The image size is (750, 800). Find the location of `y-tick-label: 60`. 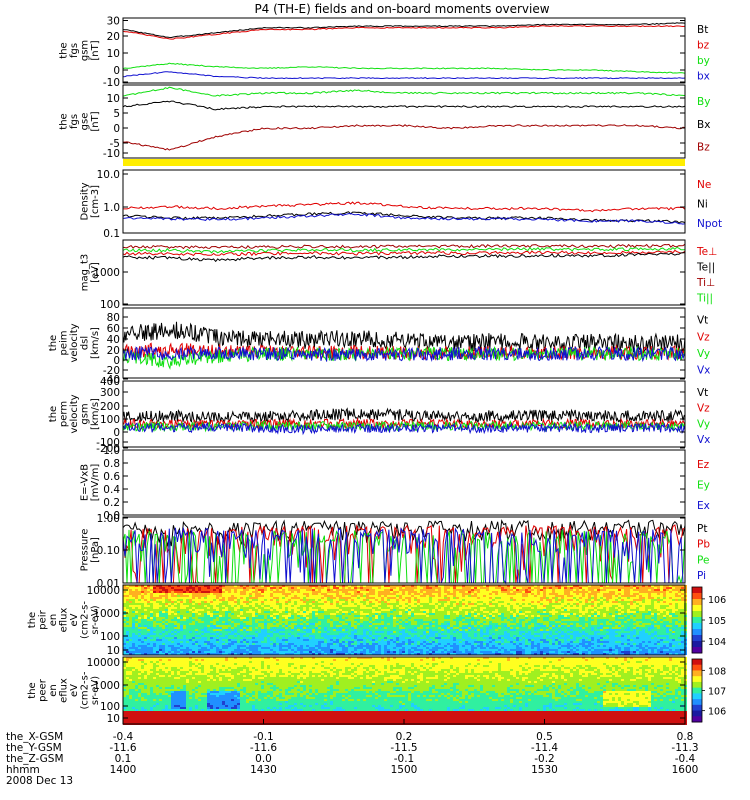

y-tick-label: 60 is located at coordinates (113, 329).